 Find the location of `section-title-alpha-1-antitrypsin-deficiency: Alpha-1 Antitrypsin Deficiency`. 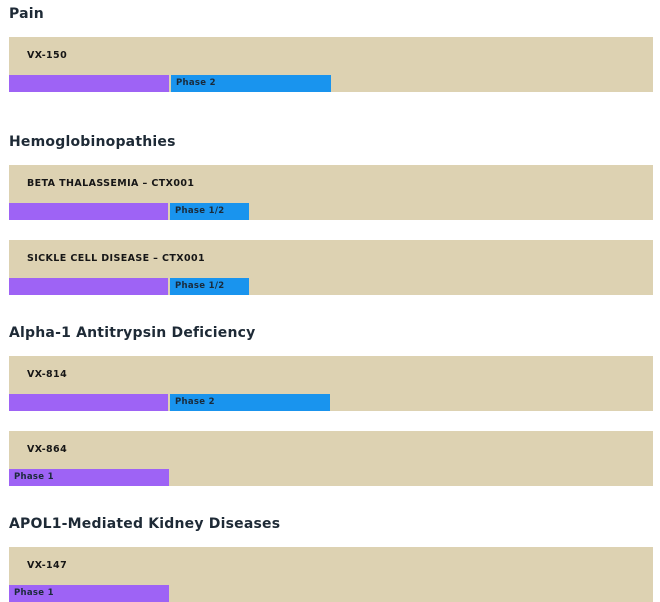

section-title-alpha-1-antitrypsin-deficiency: Alpha-1 Antitrypsin Deficiency is located at coordinates (132, 333).